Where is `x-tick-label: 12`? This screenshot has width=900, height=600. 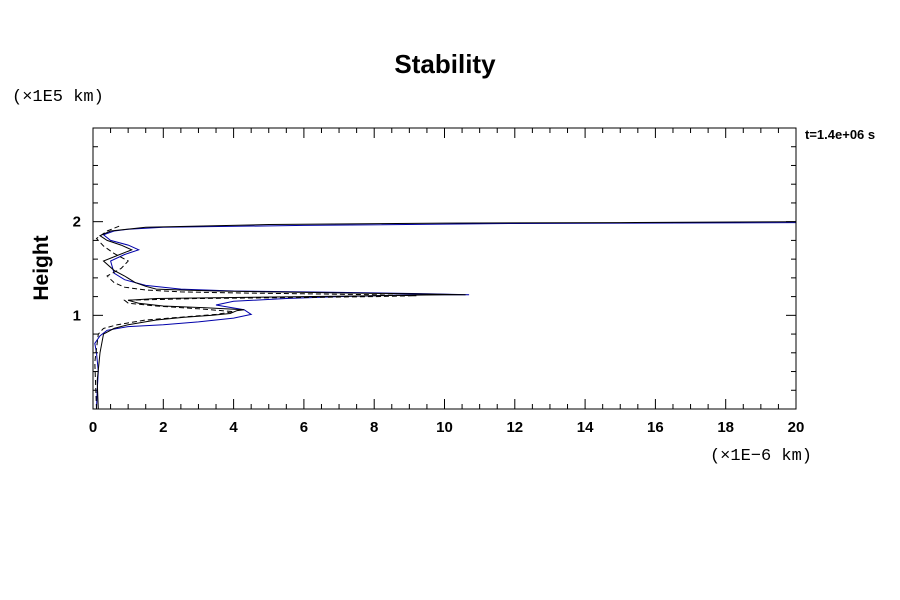 x-tick-label: 12 is located at coordinates (514, 427).